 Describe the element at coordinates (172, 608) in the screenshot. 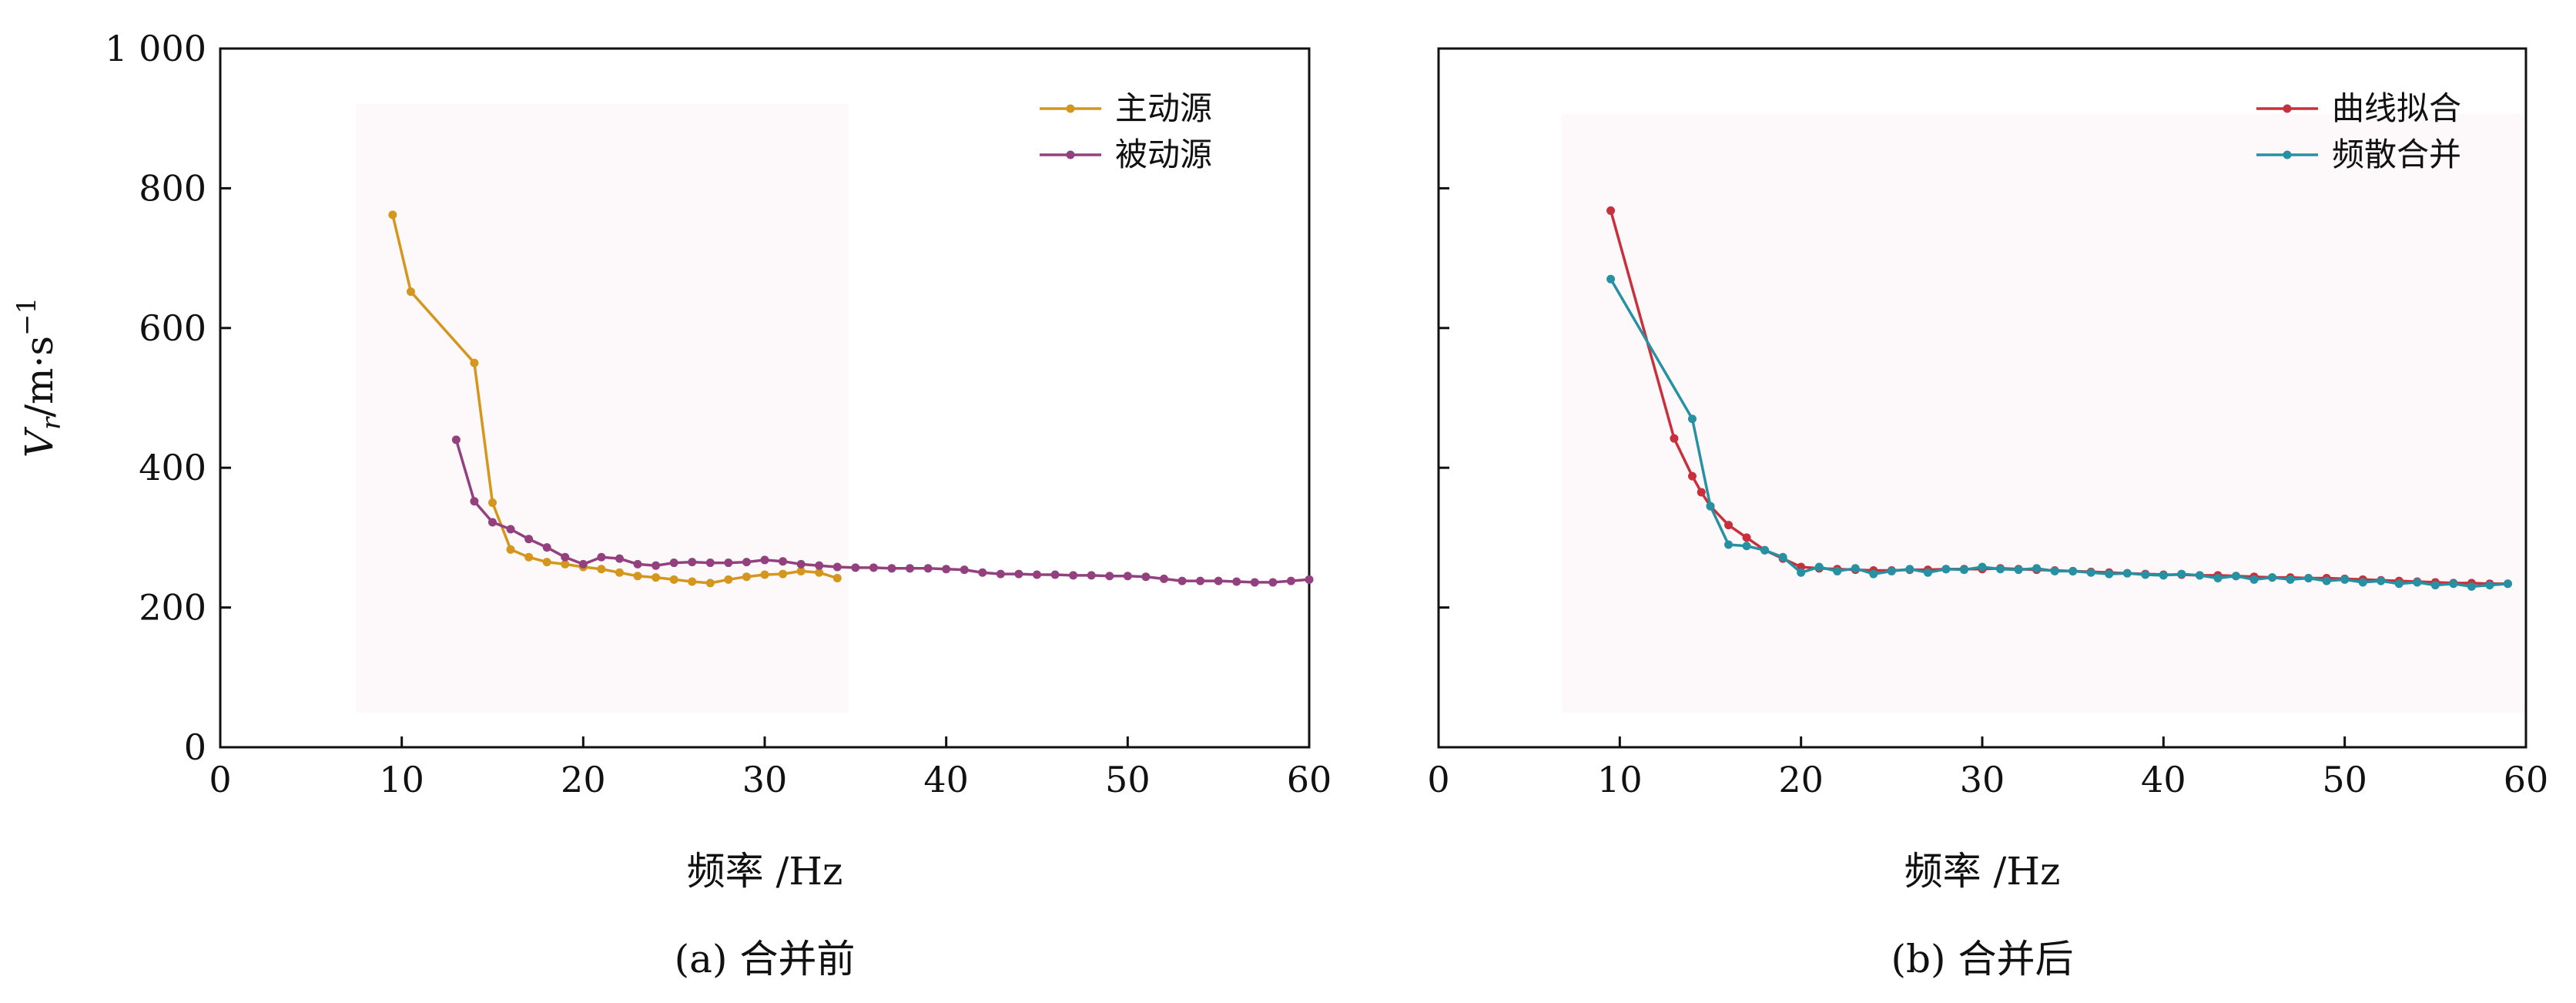

I see `y-tick-label: 200` at that location.